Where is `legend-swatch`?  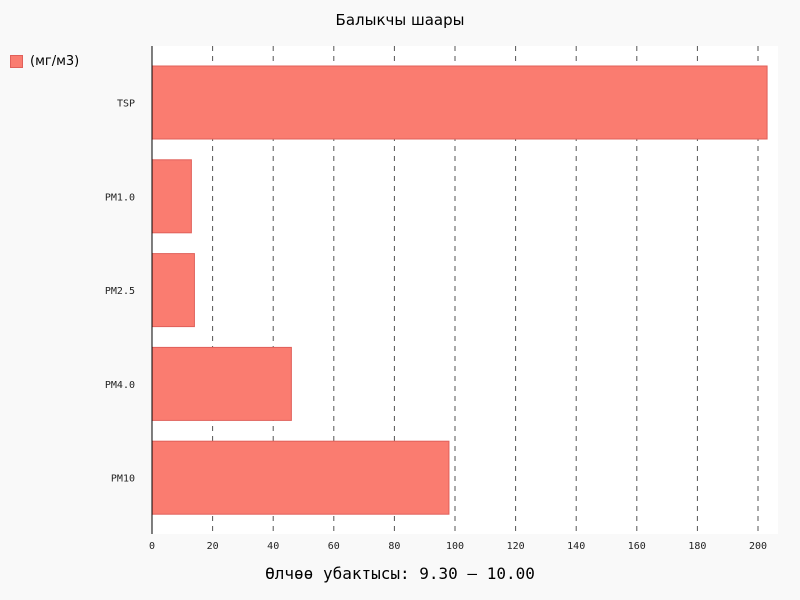
legend-swatch is located at coordinates (16, 61).